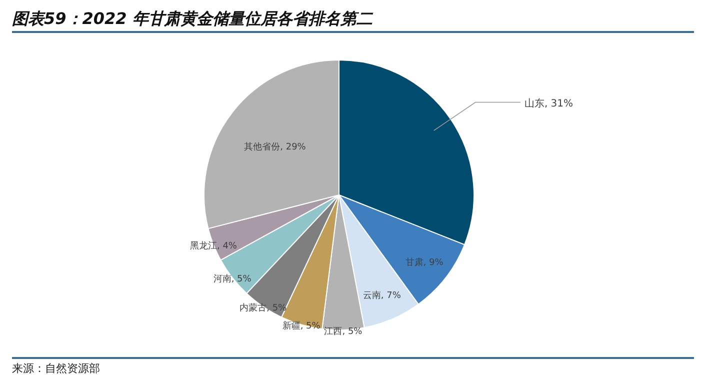 The width and height of the screenshot is (706, 375). I want to click on category-label: 新疆, so click(291, 327).